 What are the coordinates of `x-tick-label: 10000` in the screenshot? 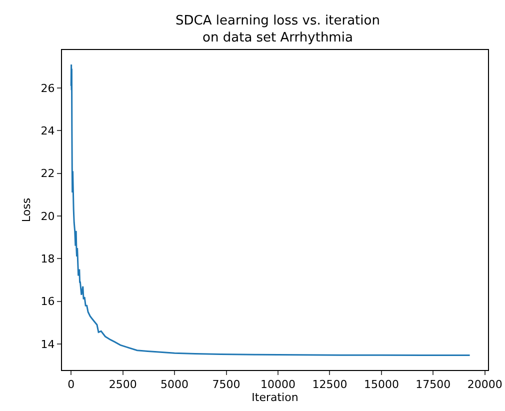 It's located at (278, 385).